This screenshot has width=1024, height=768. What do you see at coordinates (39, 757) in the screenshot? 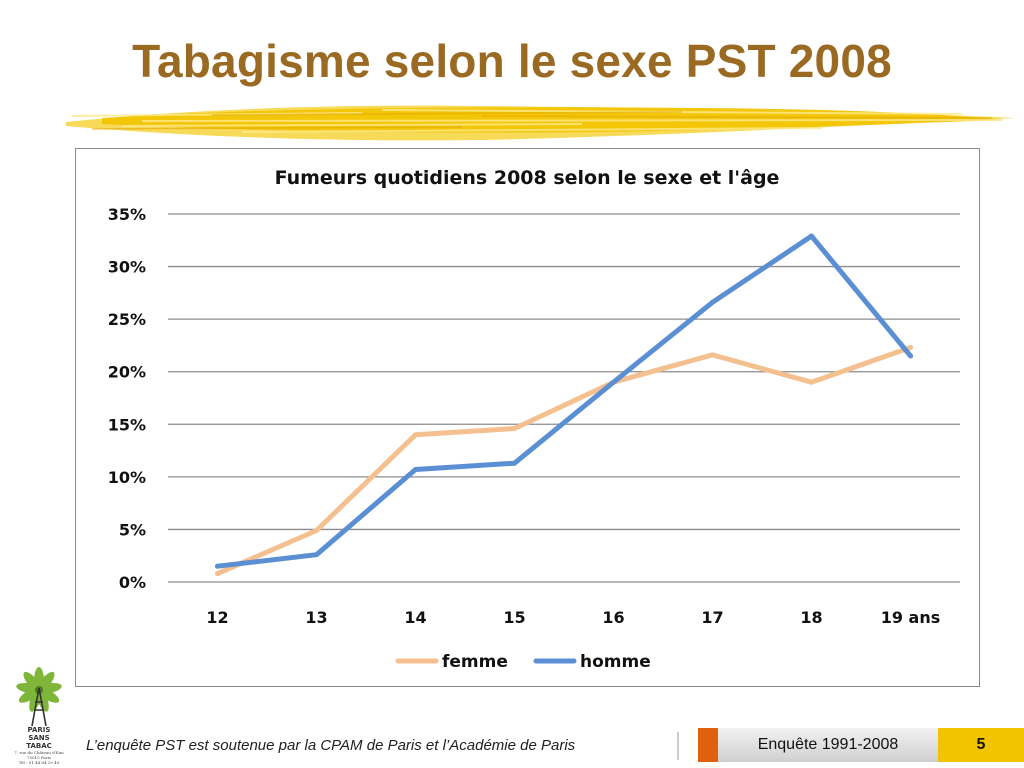
I see `svg-text: 75010 Paris` at bounding box center [39, 757].